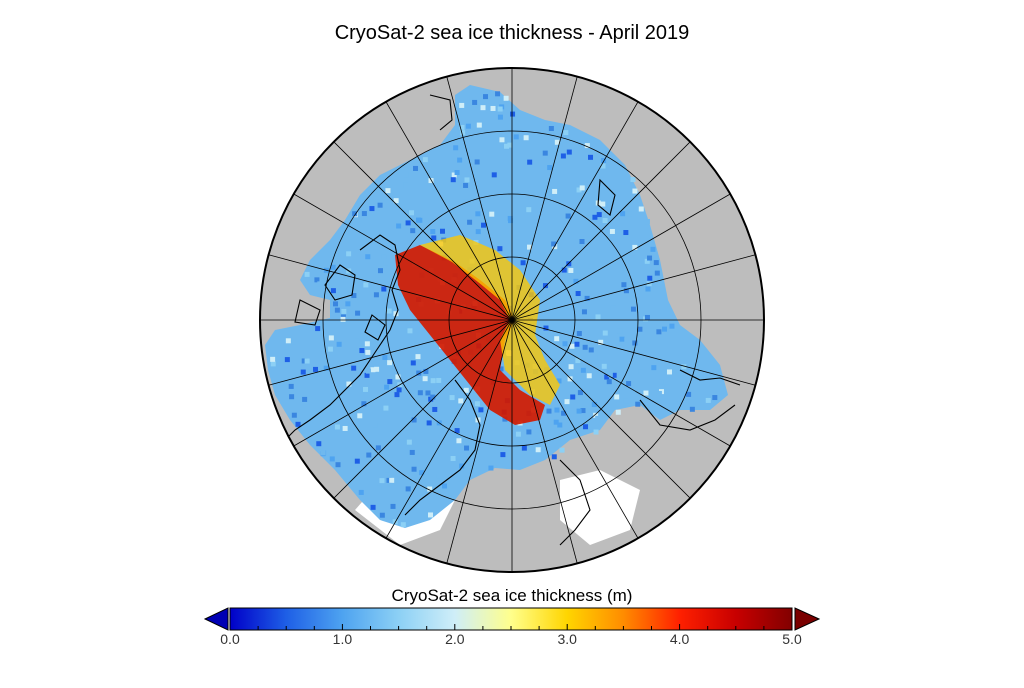 Image resolution: width=1024 pixels, height=688 pixels. I want to click on colorbar-tick-label: 5.0, so click(792, 639).